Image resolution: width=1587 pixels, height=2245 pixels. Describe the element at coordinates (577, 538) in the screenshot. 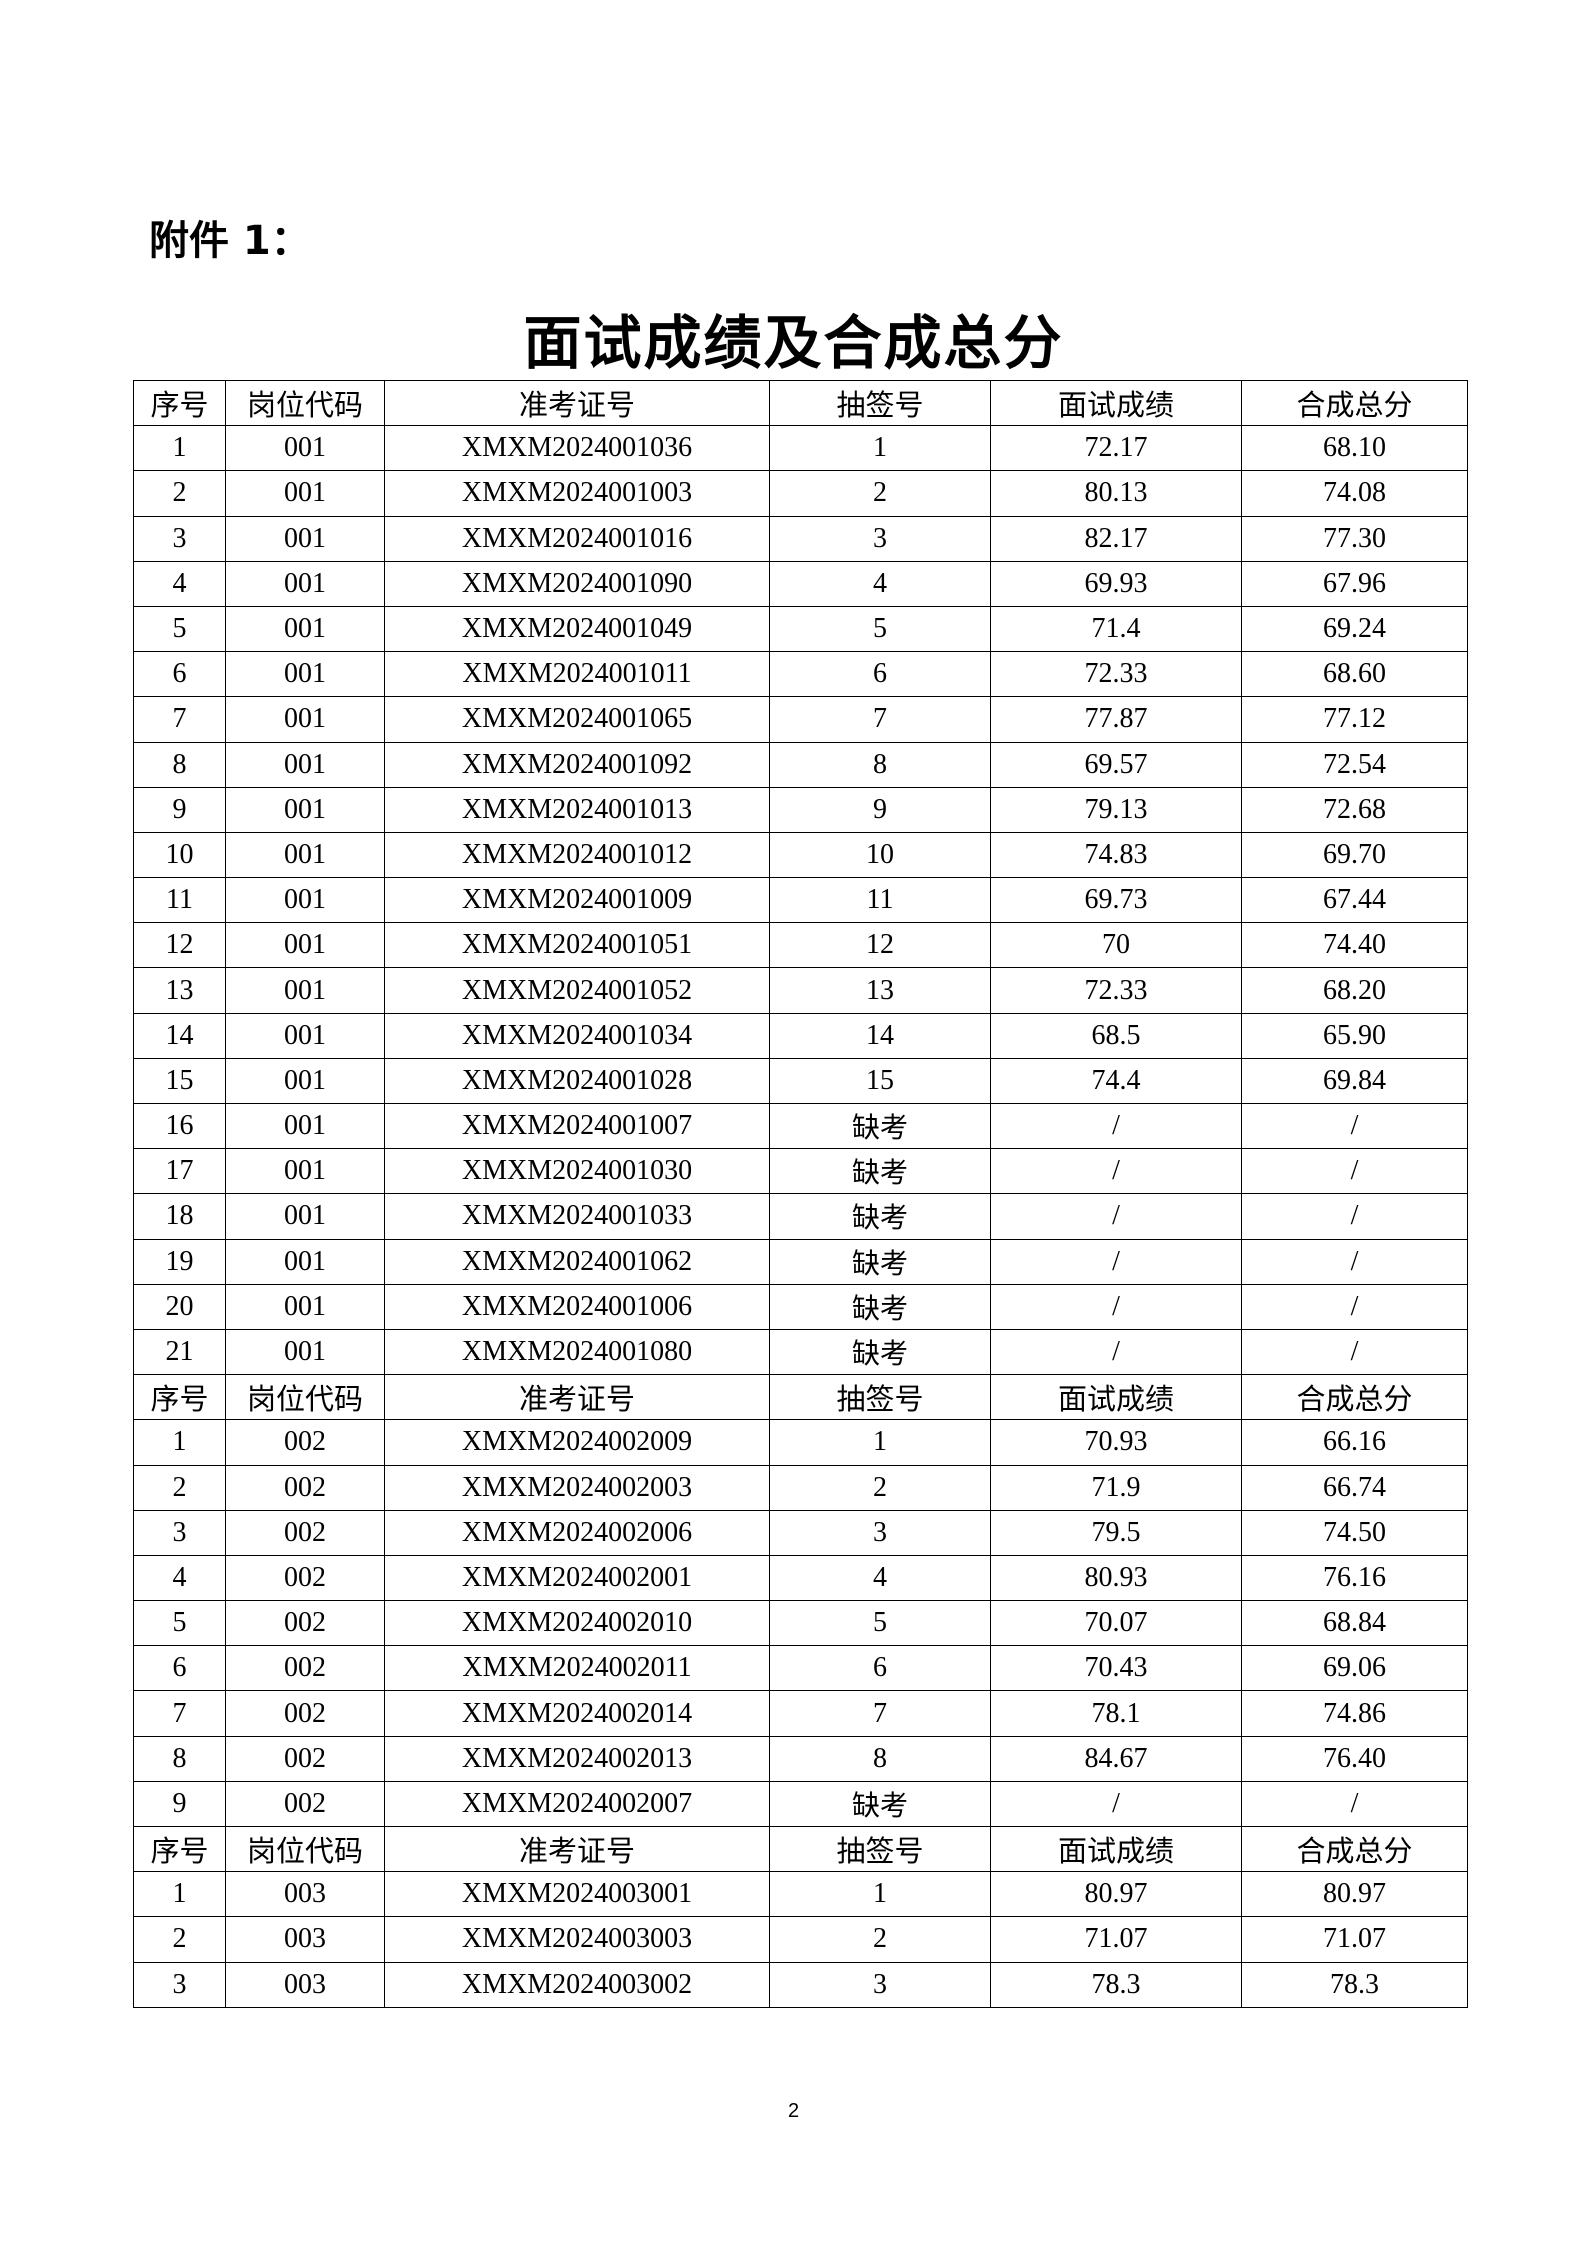

I see `cell-admission-number: XMXM2024001016` at that location.